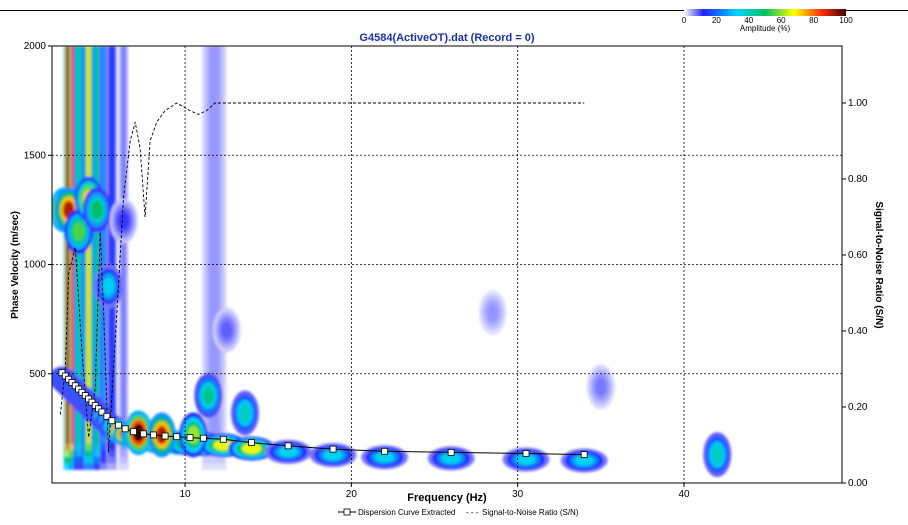 The width and height of the screenshot is (908, 525). I want to click on chart-title: G4584(ActiveOT).dat (Record = 0), so click(446, 38).